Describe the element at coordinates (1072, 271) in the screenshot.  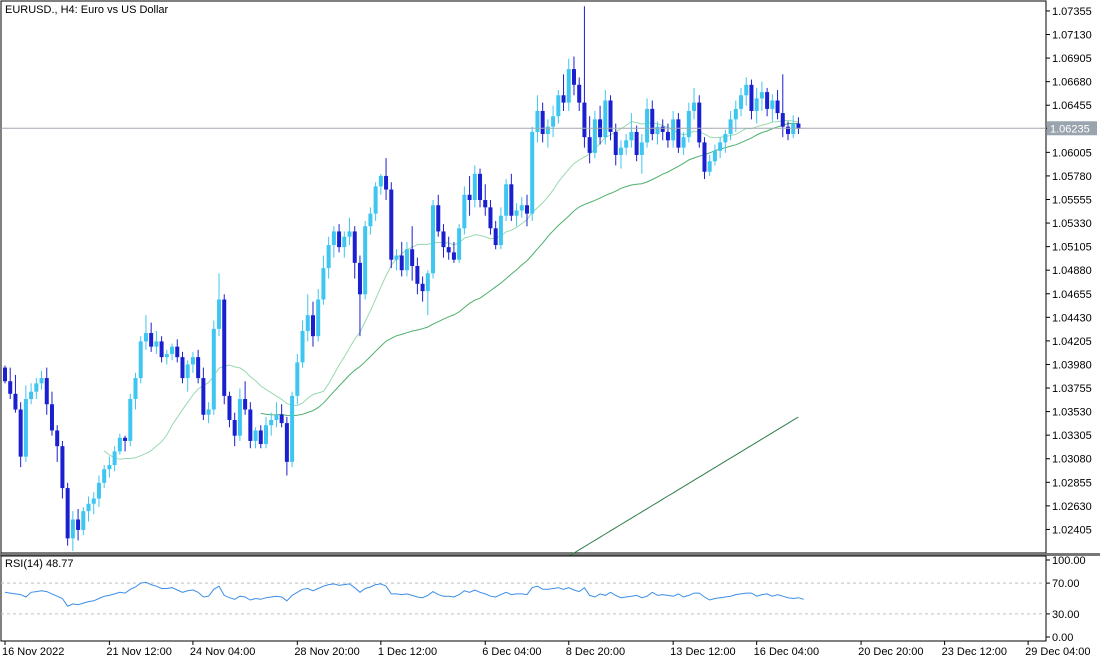
I see `price-axis-label: 1.04880` at that location.